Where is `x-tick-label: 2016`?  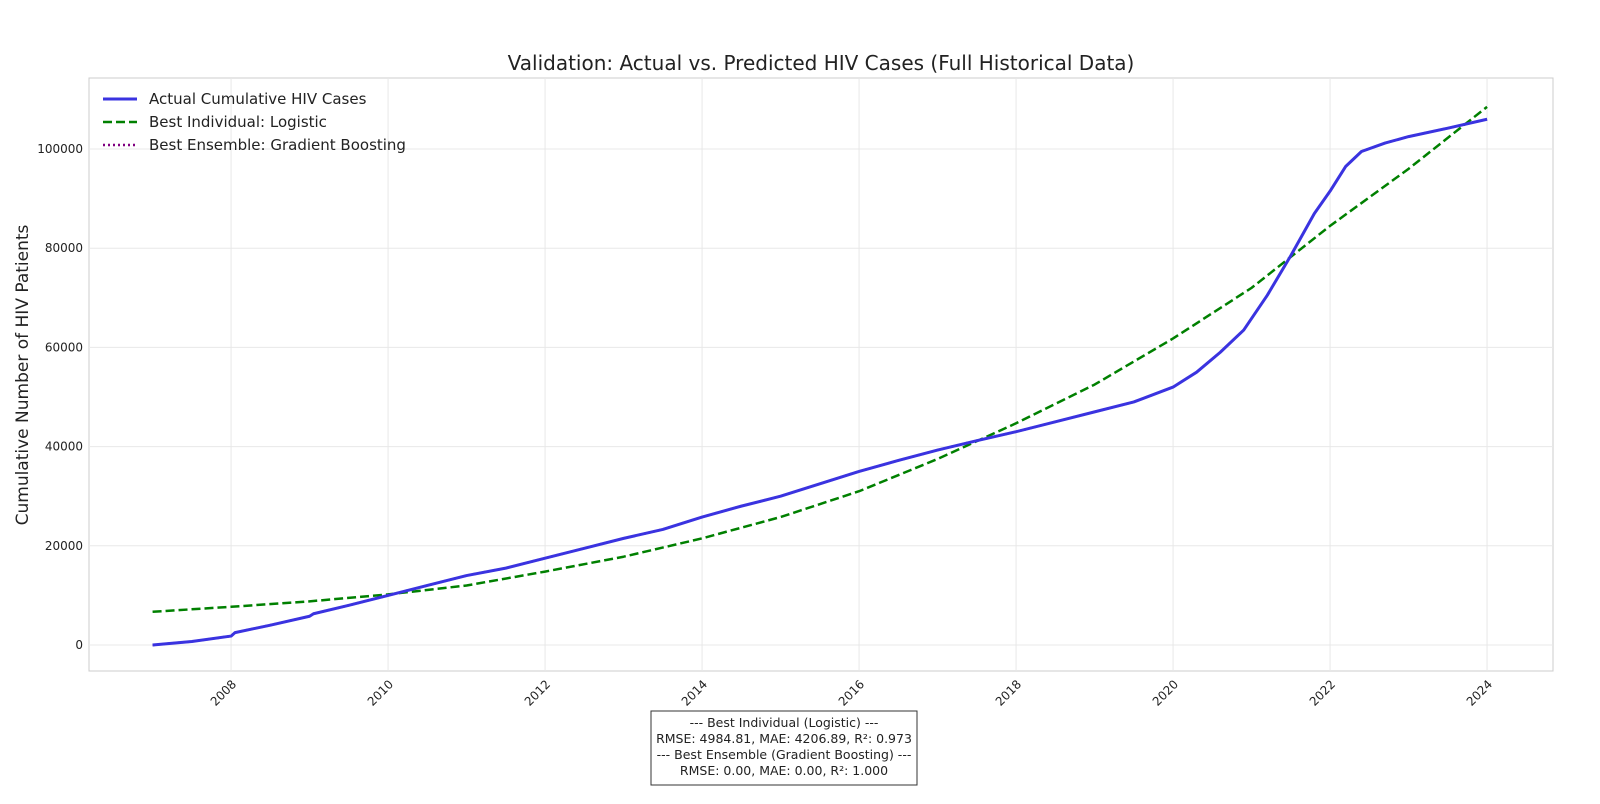 x-tick-label: 2016 is located at coordinates (851, 692).